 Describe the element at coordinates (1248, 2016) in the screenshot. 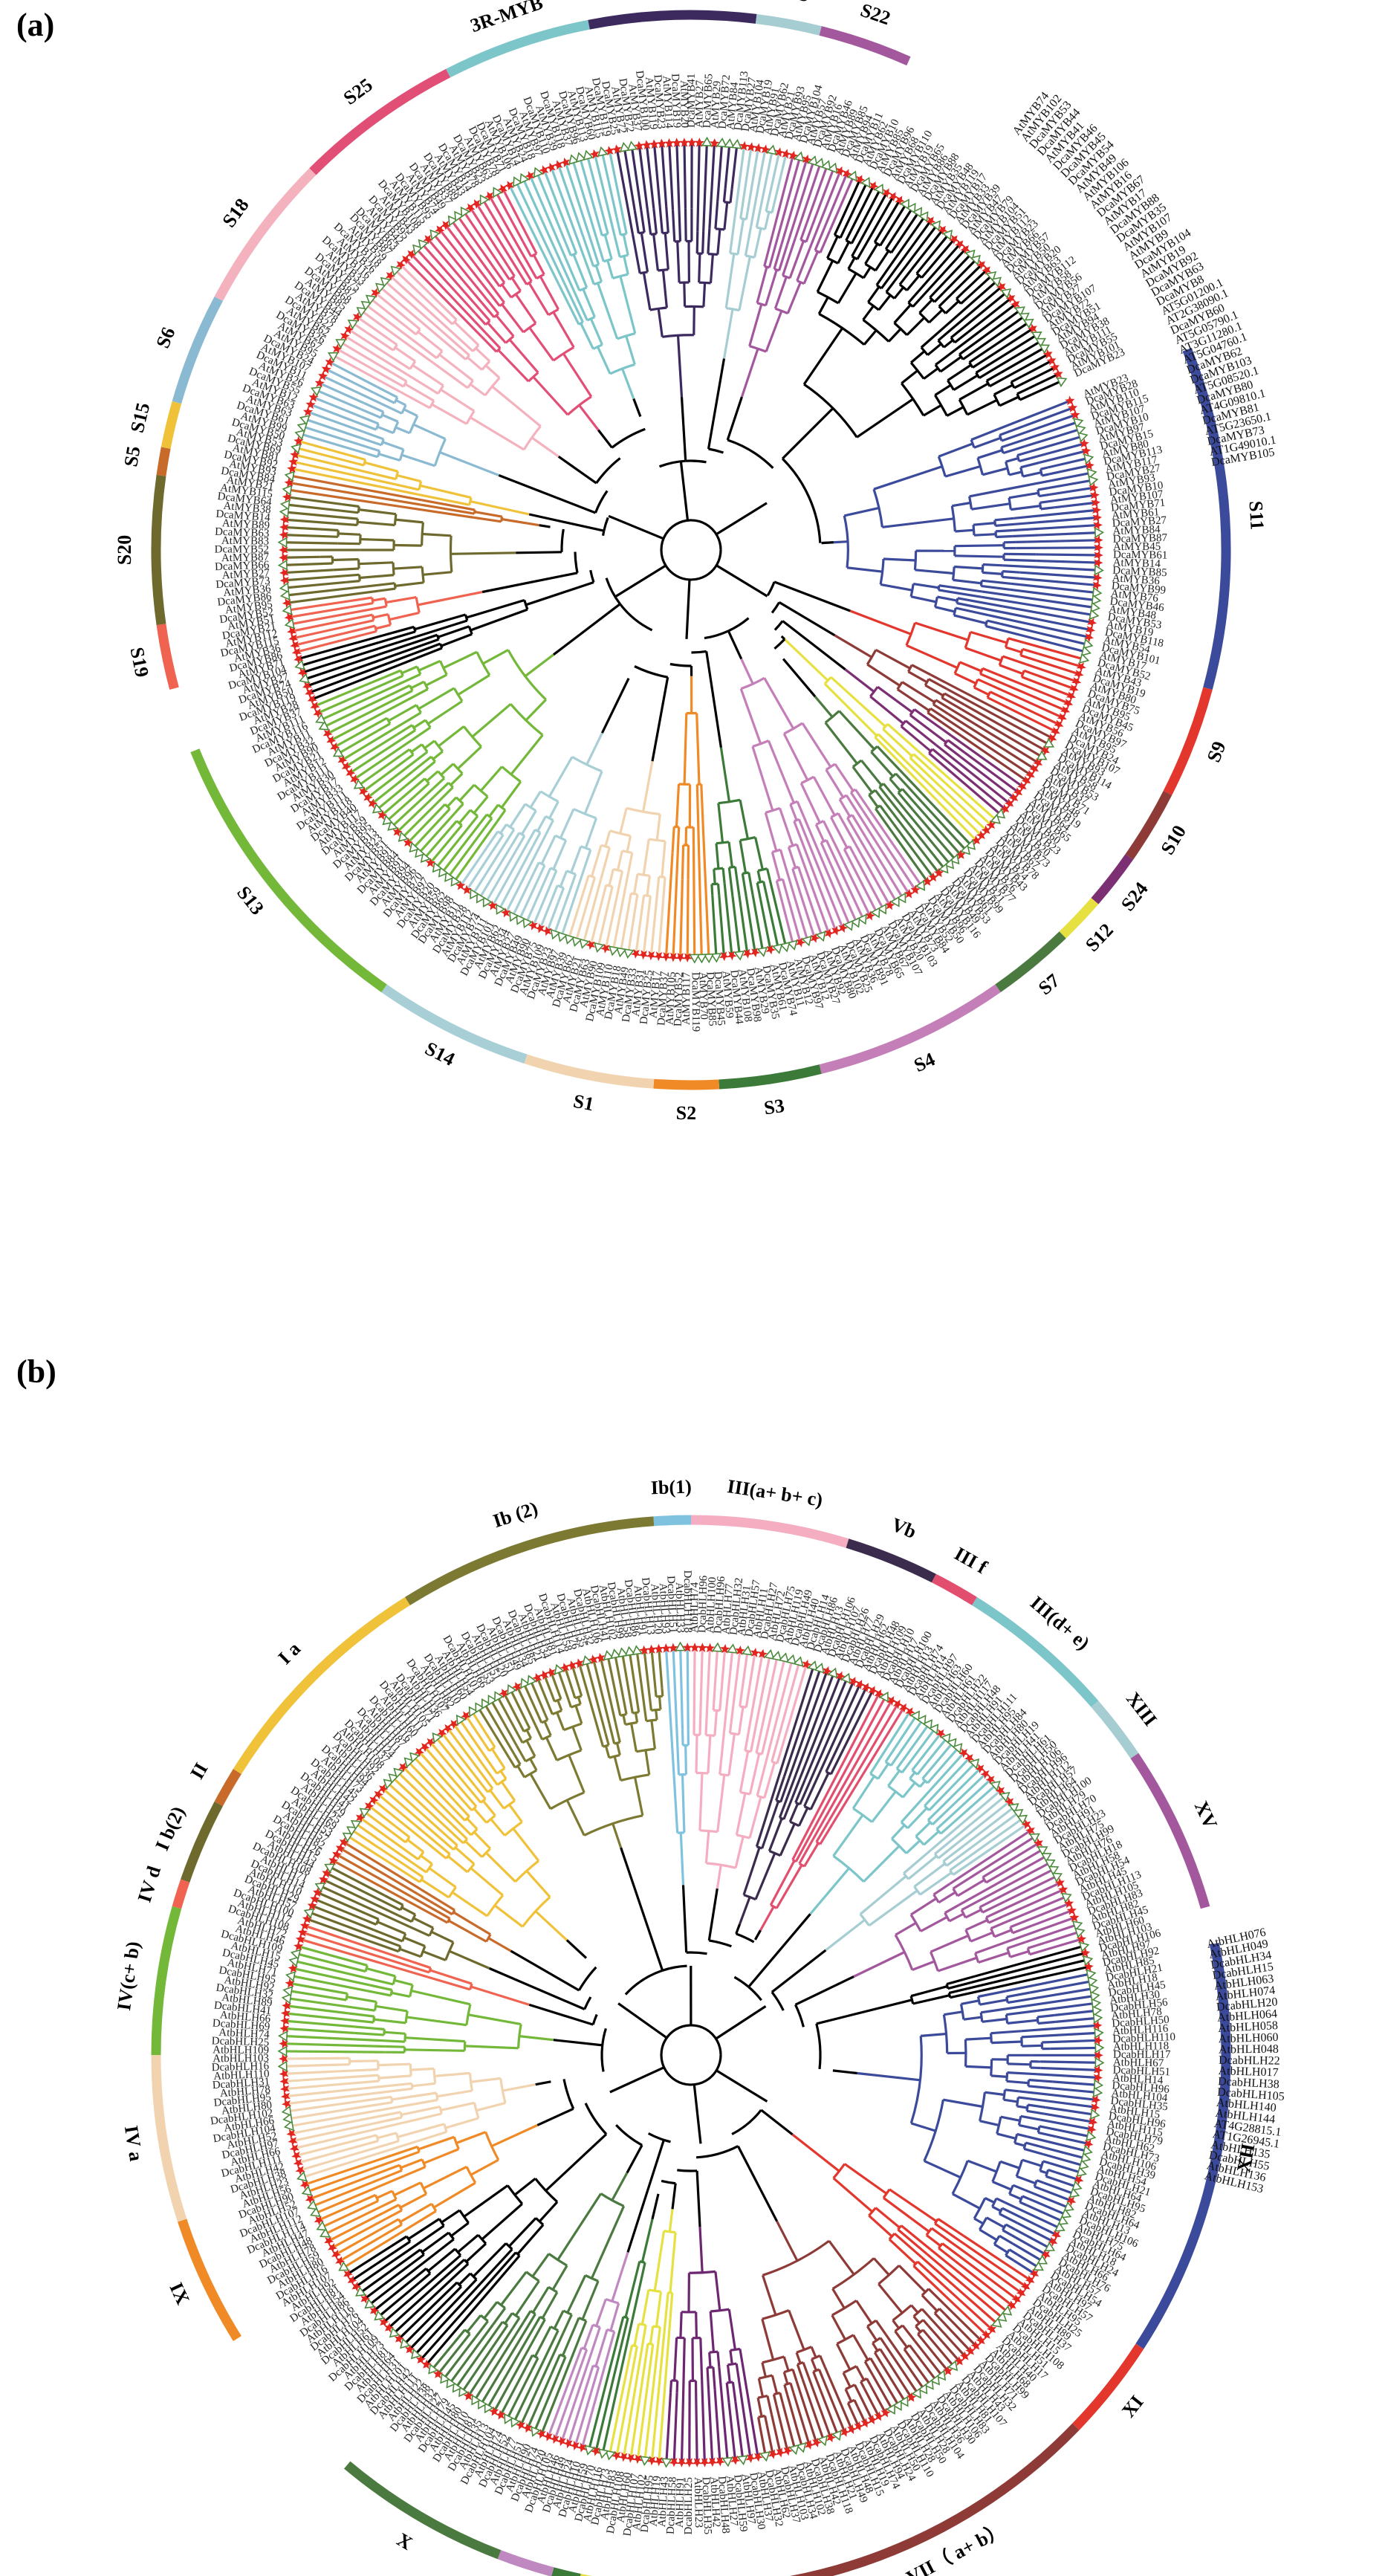

I see `leaf-label-named: AtbHLH064` at that location.